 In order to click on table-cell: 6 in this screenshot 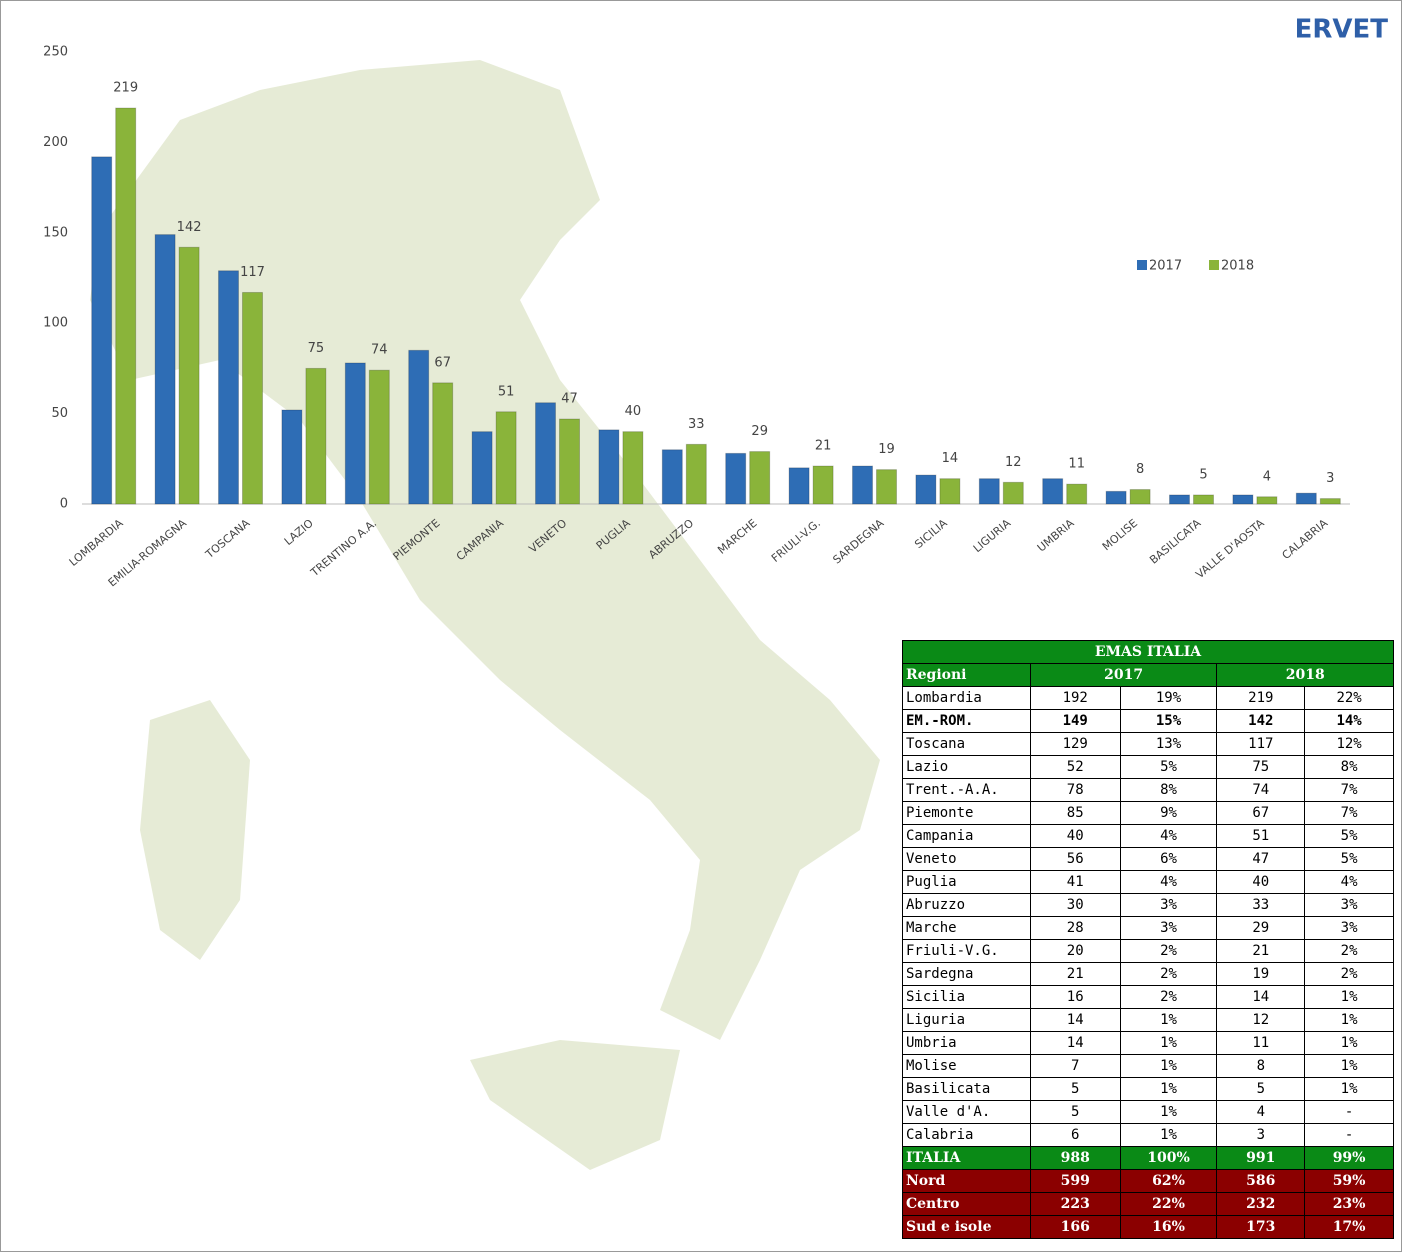, I will do `click(1075, 1135)`.